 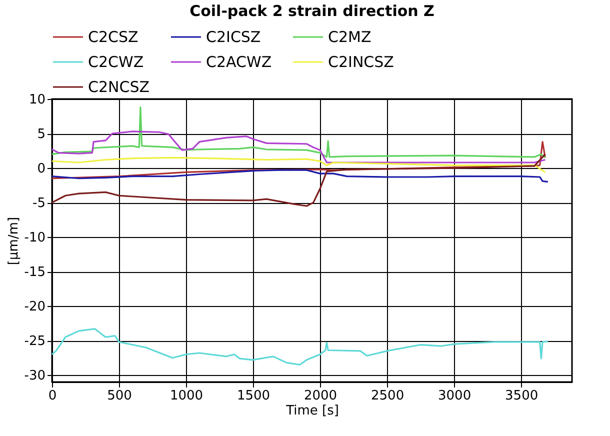 I want to click on y-tick-label: -5, so click(x=39, y=204).